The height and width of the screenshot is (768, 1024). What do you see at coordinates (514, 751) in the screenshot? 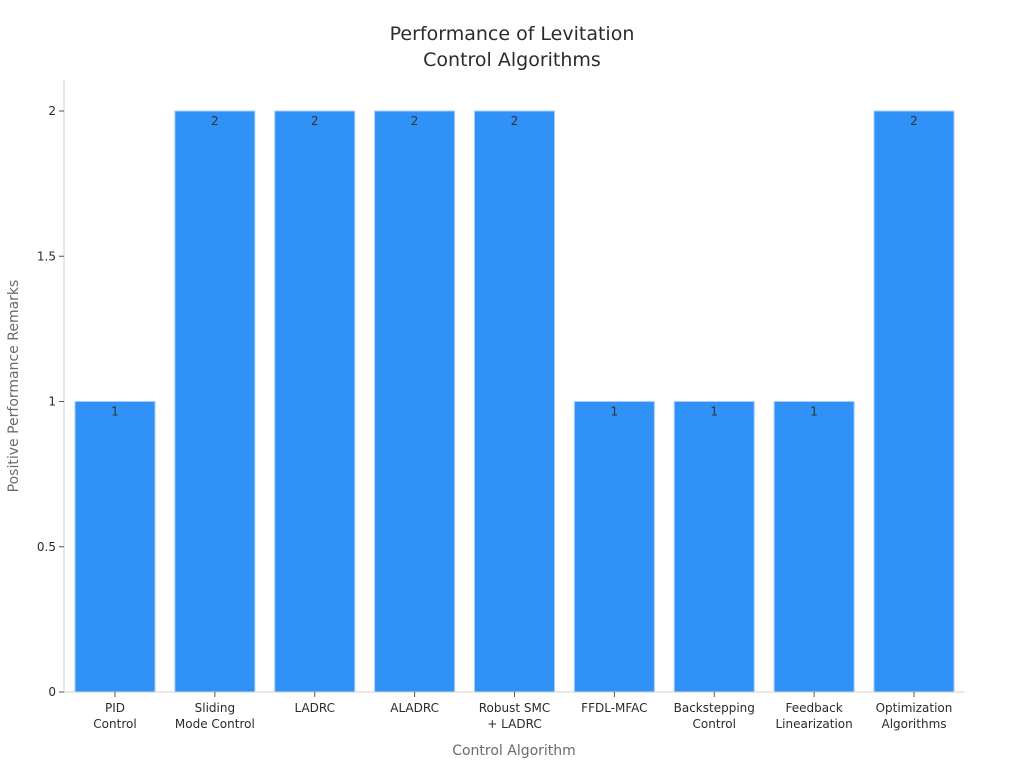
I see `x-axis-label: Control Algorithm` at bounding box center [514, 751].